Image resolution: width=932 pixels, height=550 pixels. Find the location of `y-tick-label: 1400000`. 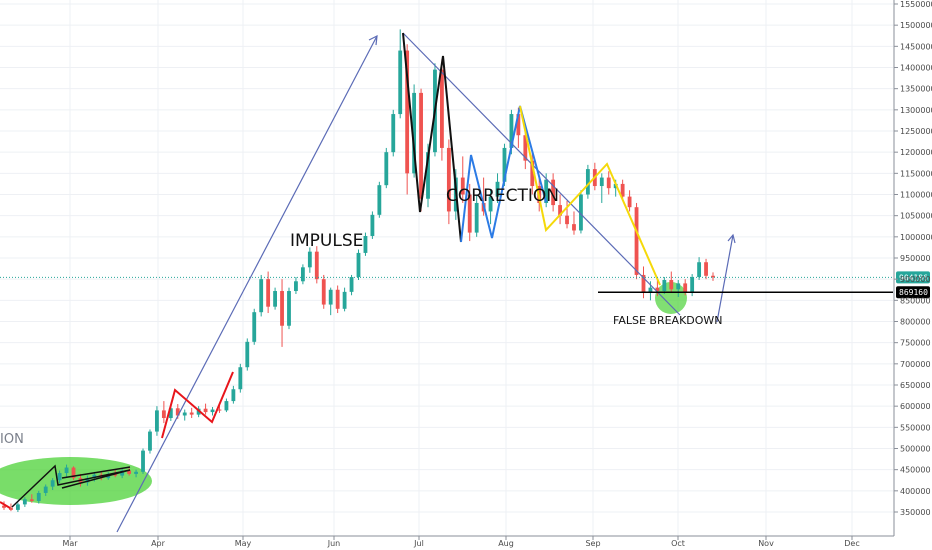

y-tick-label: 1400000 is located at coordinates (916, 68).